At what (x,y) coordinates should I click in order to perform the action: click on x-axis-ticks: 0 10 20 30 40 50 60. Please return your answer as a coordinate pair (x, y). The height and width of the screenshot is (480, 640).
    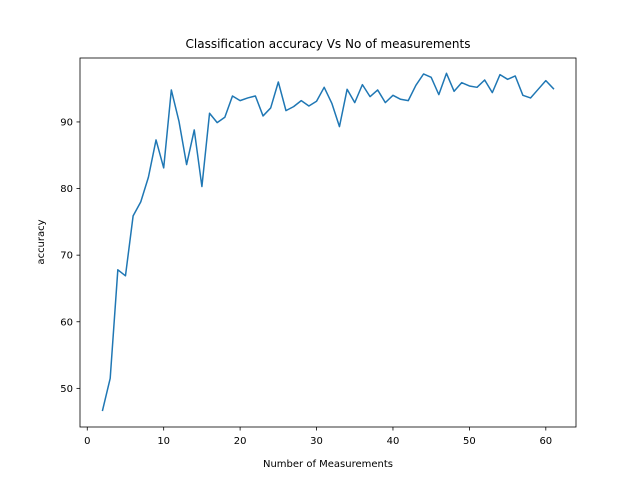
    Looking at the image, I should click on (318, 437).